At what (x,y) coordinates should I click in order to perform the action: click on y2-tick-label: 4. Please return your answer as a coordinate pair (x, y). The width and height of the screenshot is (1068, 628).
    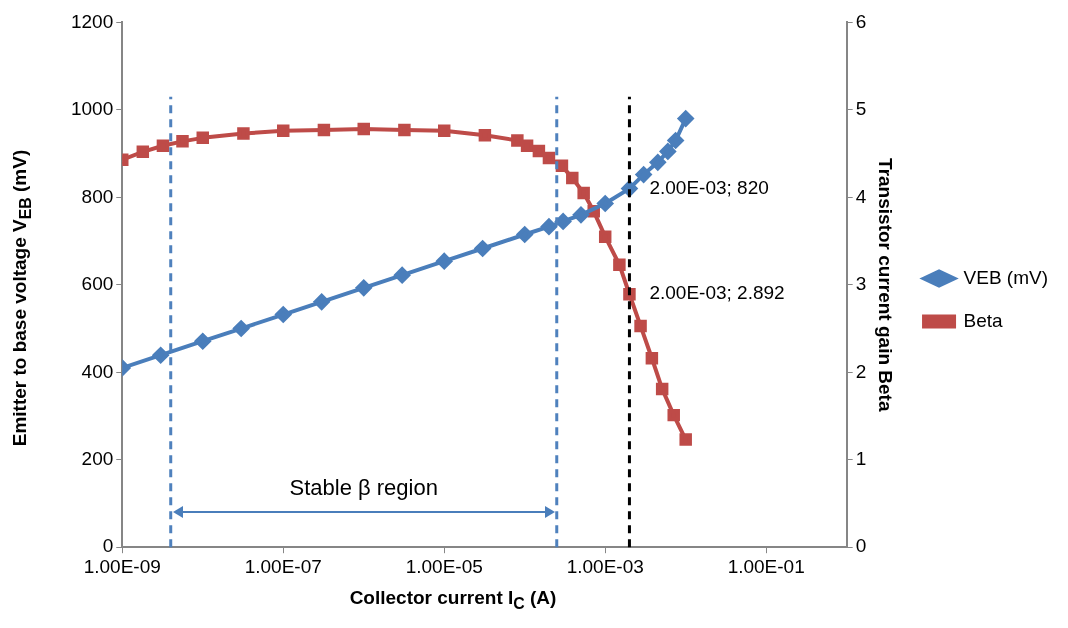
    Looking at the image, I should click on (861, 196).